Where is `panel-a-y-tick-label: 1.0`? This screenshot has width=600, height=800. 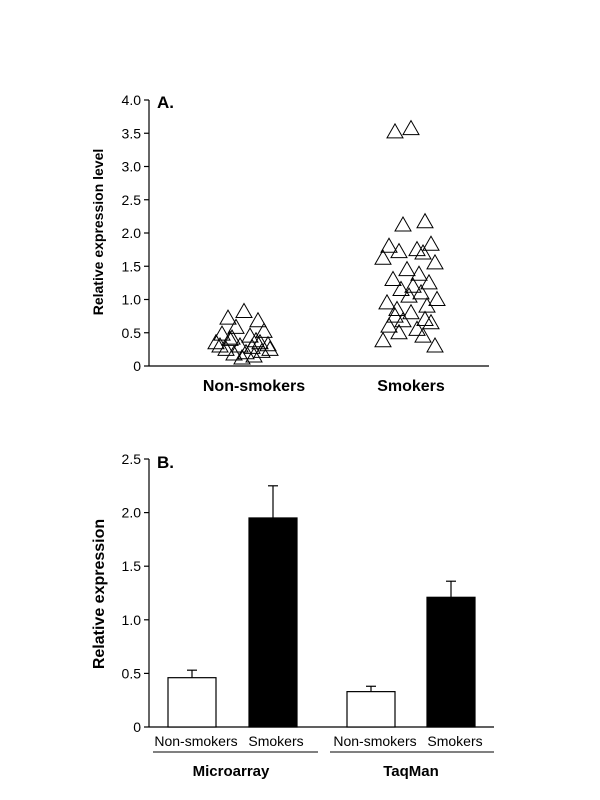
panel-a-y-tick-label: 1.0 is located at coordinates (132, 300).